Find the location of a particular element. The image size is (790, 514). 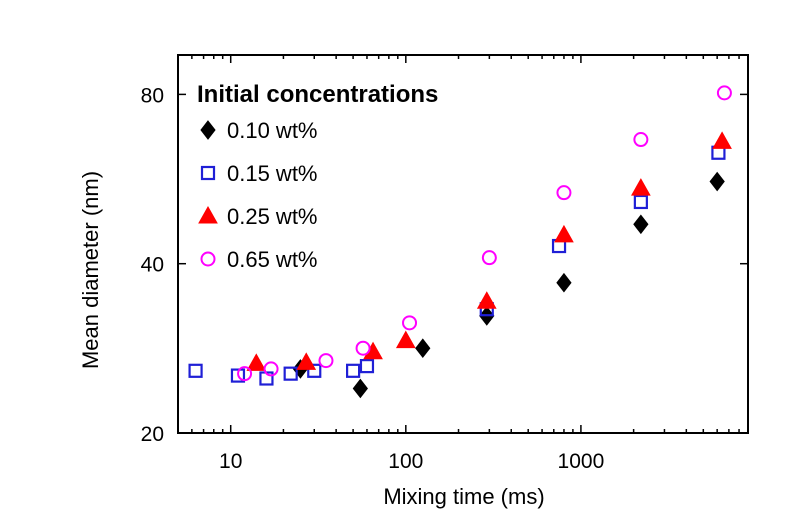

y-tick-label: 80 is located at coordinates (152, 95).